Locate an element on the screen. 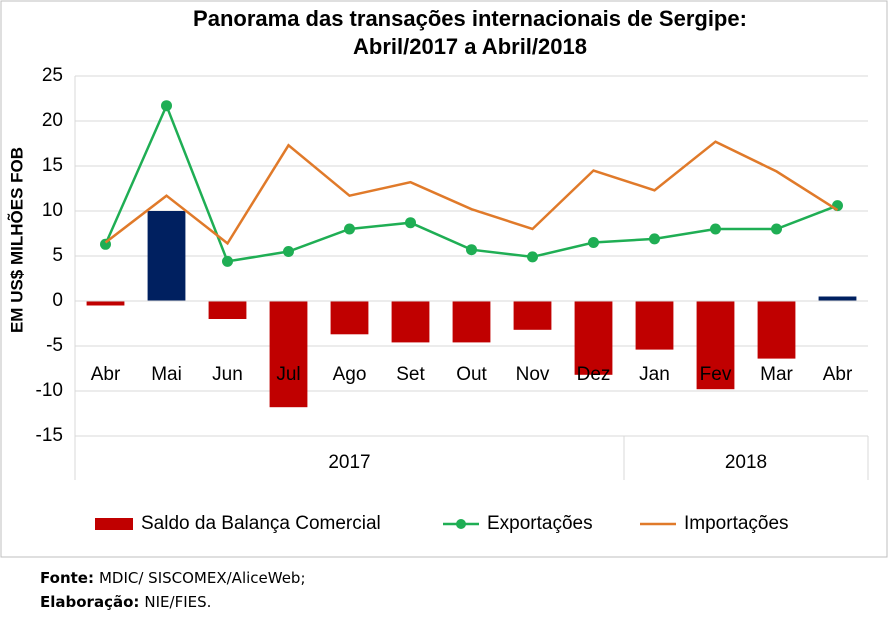 The image size is (888, 627). y-tick-label: 5 is located at coordinates (57, 255).